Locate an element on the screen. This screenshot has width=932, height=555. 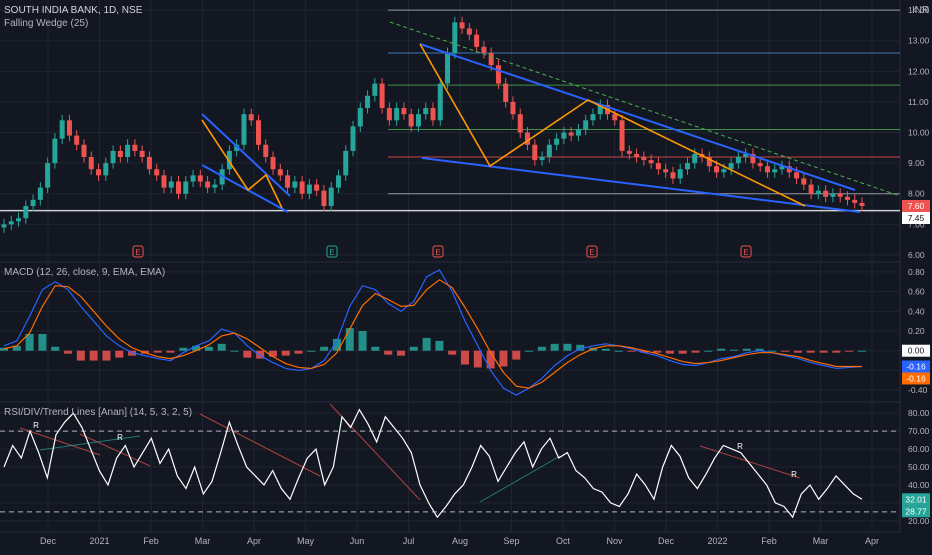
indicator-label: Falling Wedge (25) is located at coordinates (46, 23).